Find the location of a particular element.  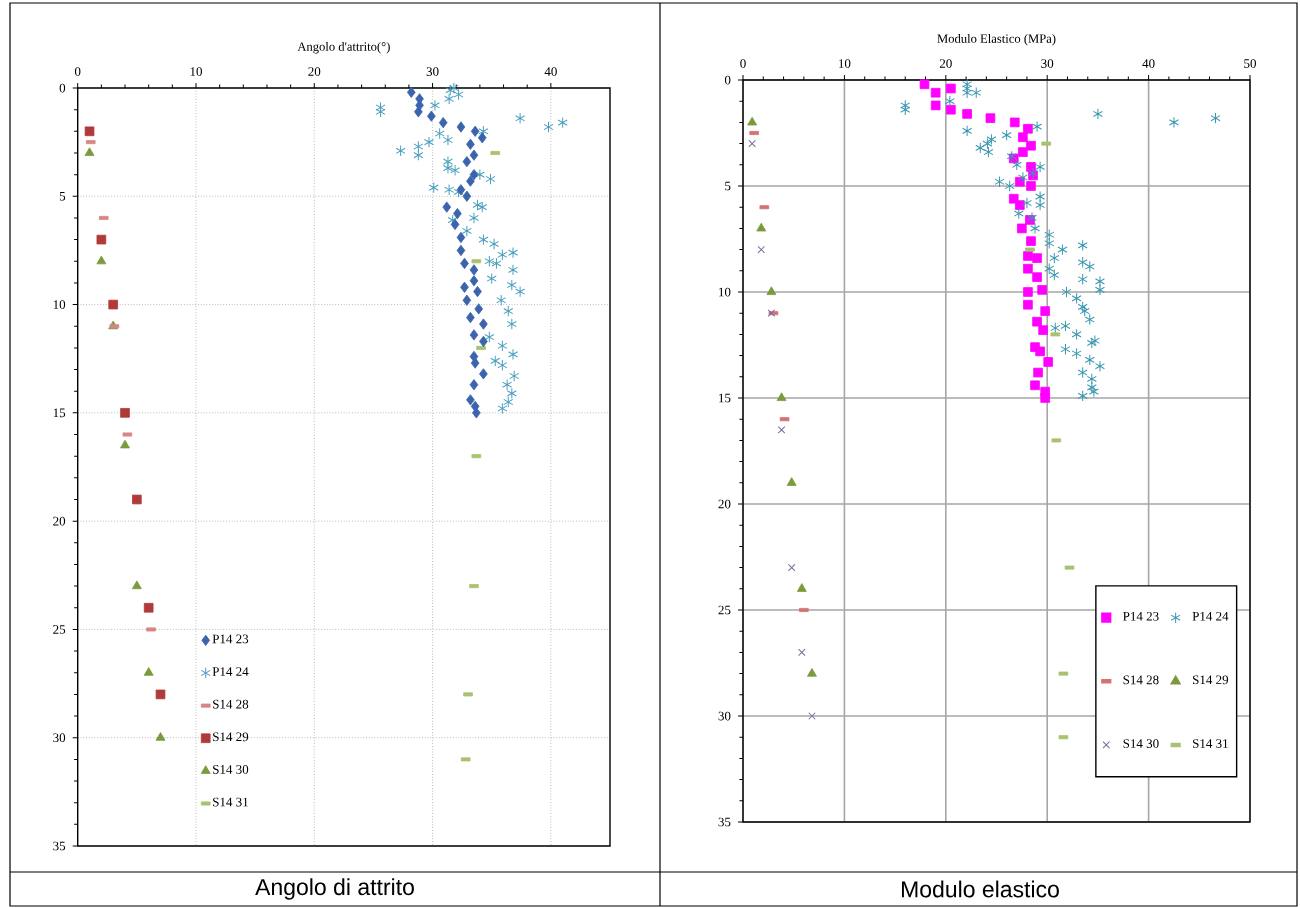

text: Modulo elastico is located at coordinates (980, 889).